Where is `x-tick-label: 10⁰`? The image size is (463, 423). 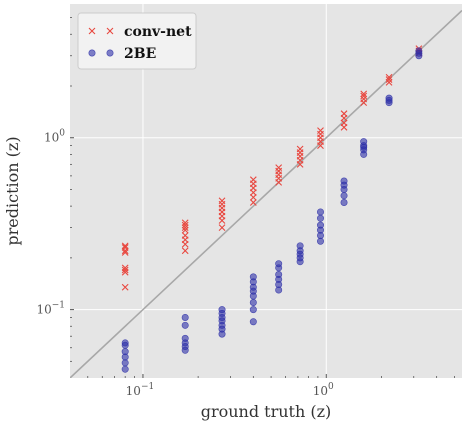
x-tick-label: 10⁰ is located at coordinates (323, 390).